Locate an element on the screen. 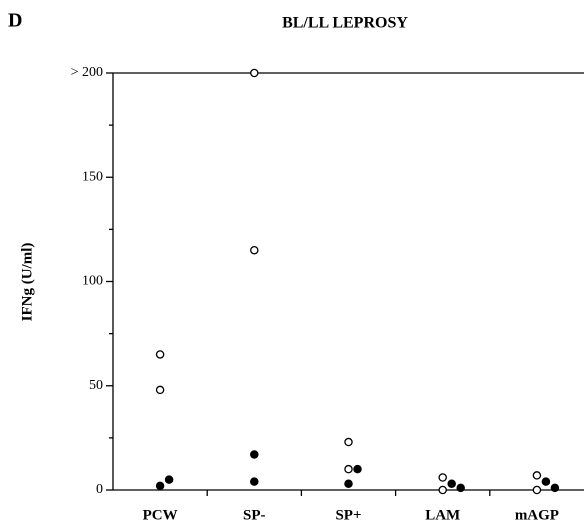 The height and width of the screenshot is (529, 585). panel-label: D is located at coordinates (15, 21).